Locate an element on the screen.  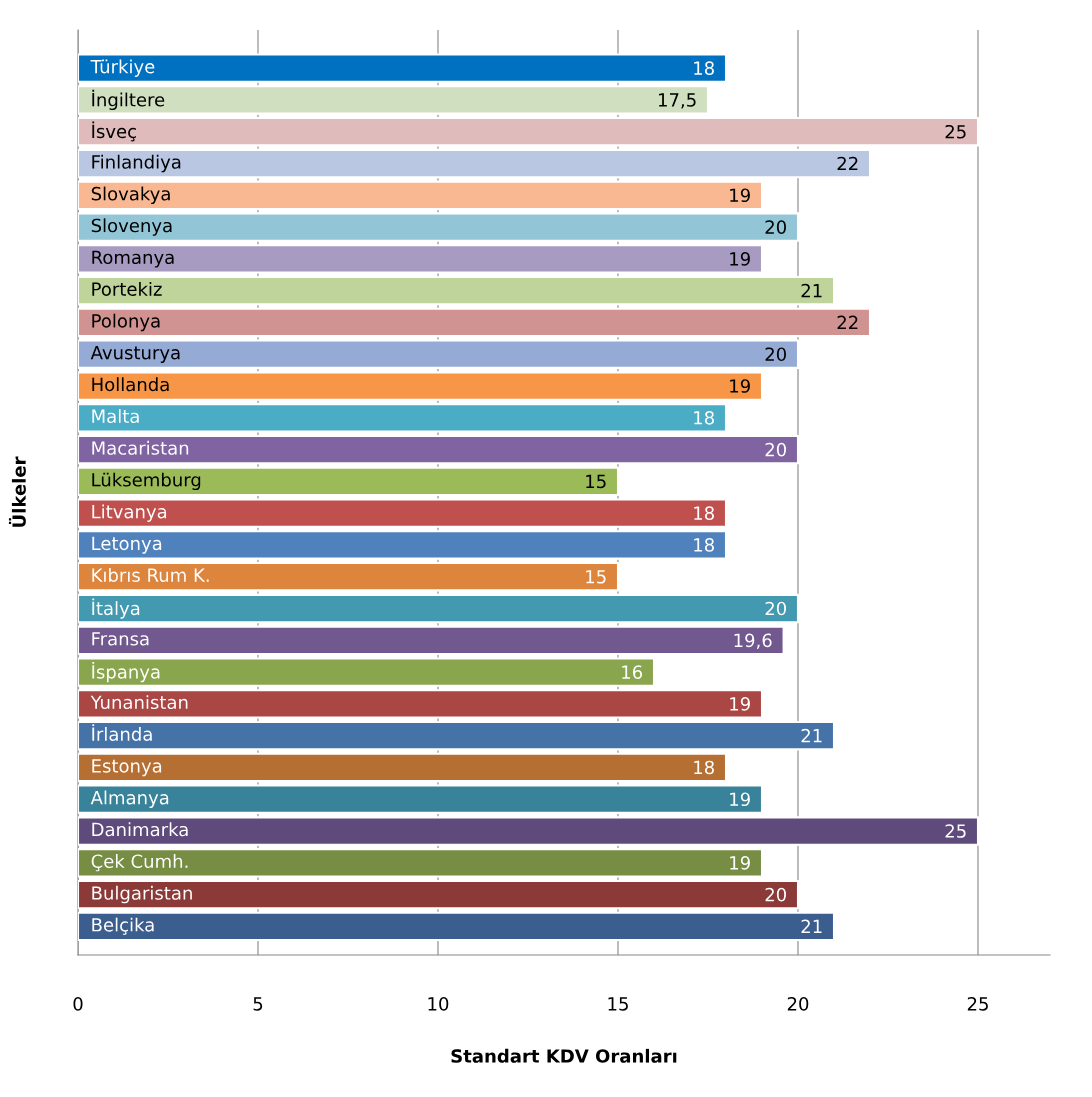
y-tick-label: Finlandiya is located at coordinates (136, 163).